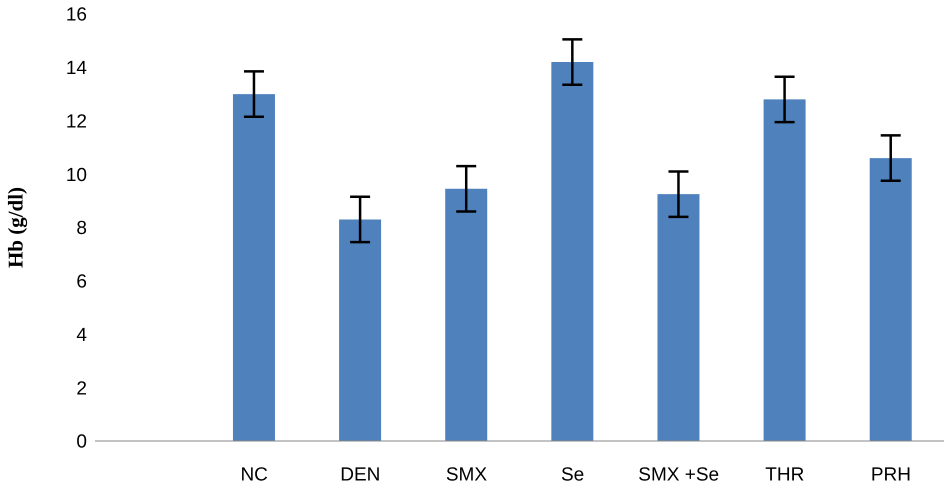 The width and height of the screenshot is (944, 493). Describe the element at coordinates (81, 389) in the screenshot. I see `y-tick-label: 2` at that location.